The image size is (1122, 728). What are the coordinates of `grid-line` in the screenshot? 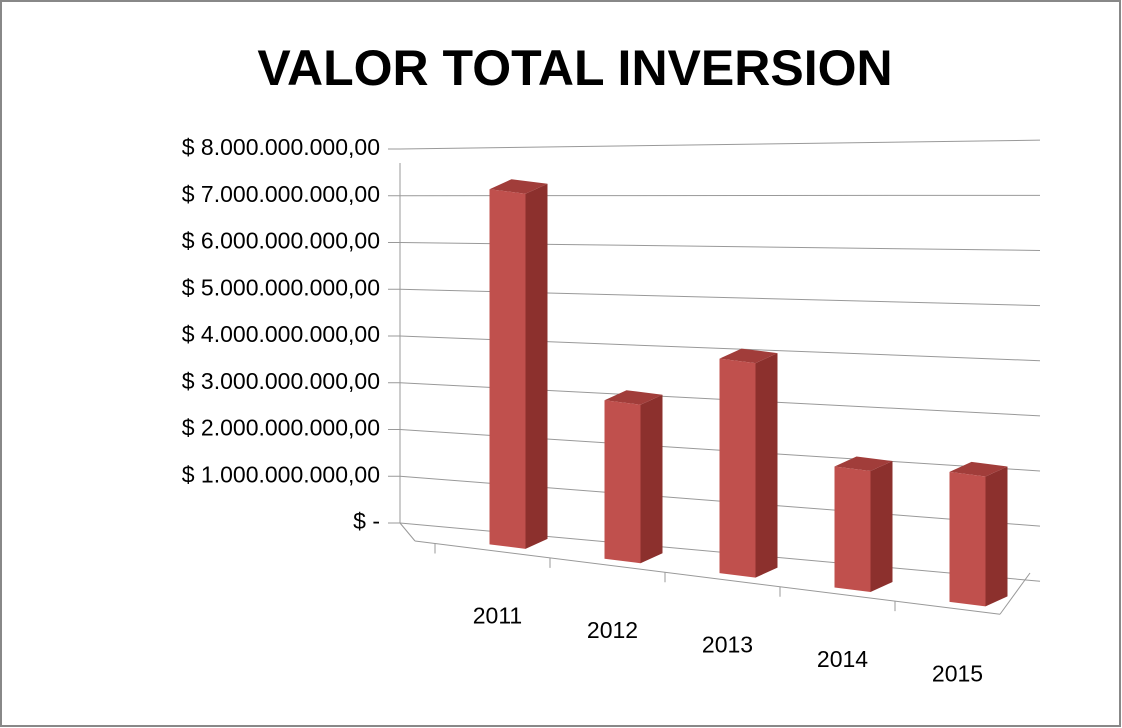 It's located at (720, 144).